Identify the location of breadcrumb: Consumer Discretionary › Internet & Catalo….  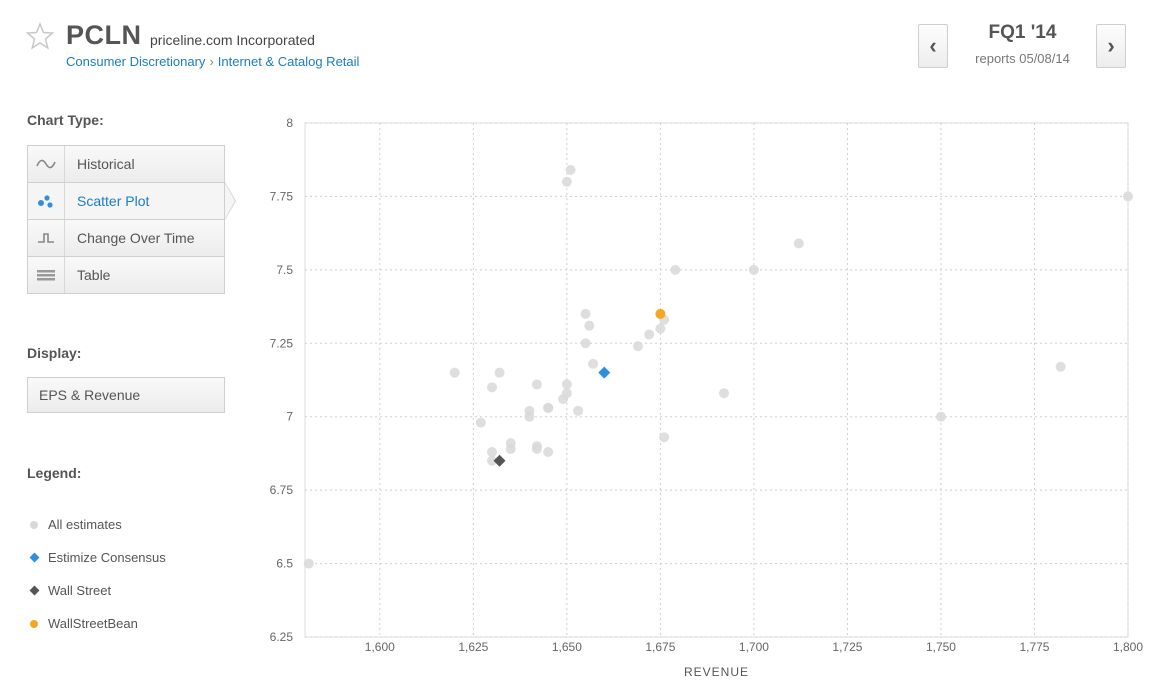
(212, 61).